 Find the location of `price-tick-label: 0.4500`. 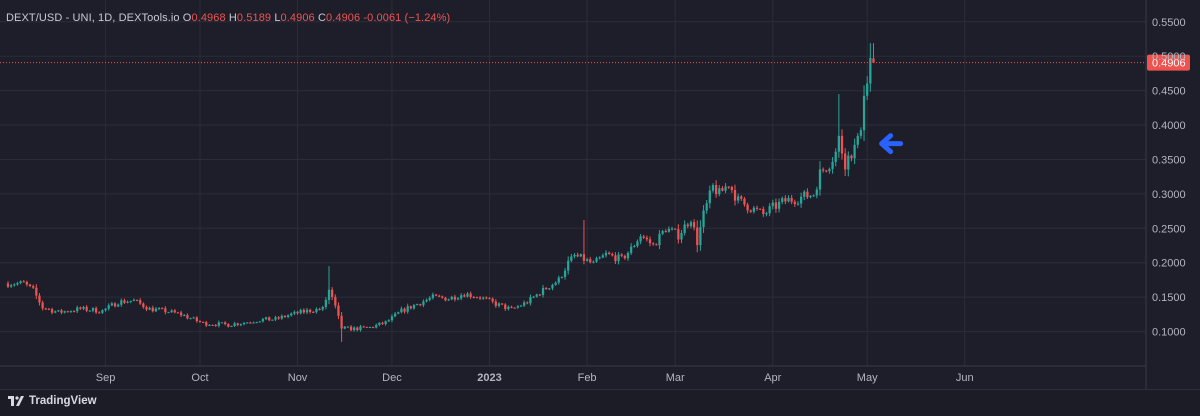

price-tick-label: 0.4500 is located at coordinates (1169, 92).